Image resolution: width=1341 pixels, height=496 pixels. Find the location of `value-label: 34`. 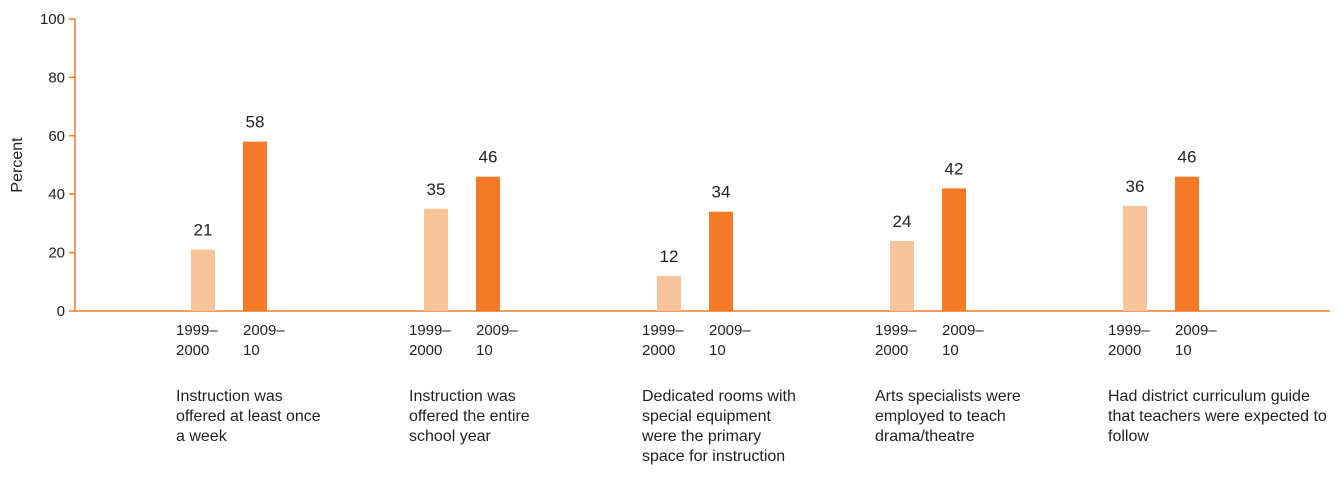

value-label: 34 is located at coordinates (721, 192).